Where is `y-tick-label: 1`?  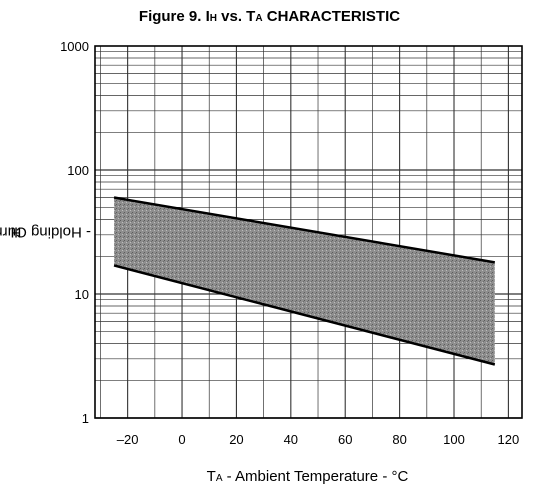
y-tick-label: 1 is located at coordinates (85, 418).